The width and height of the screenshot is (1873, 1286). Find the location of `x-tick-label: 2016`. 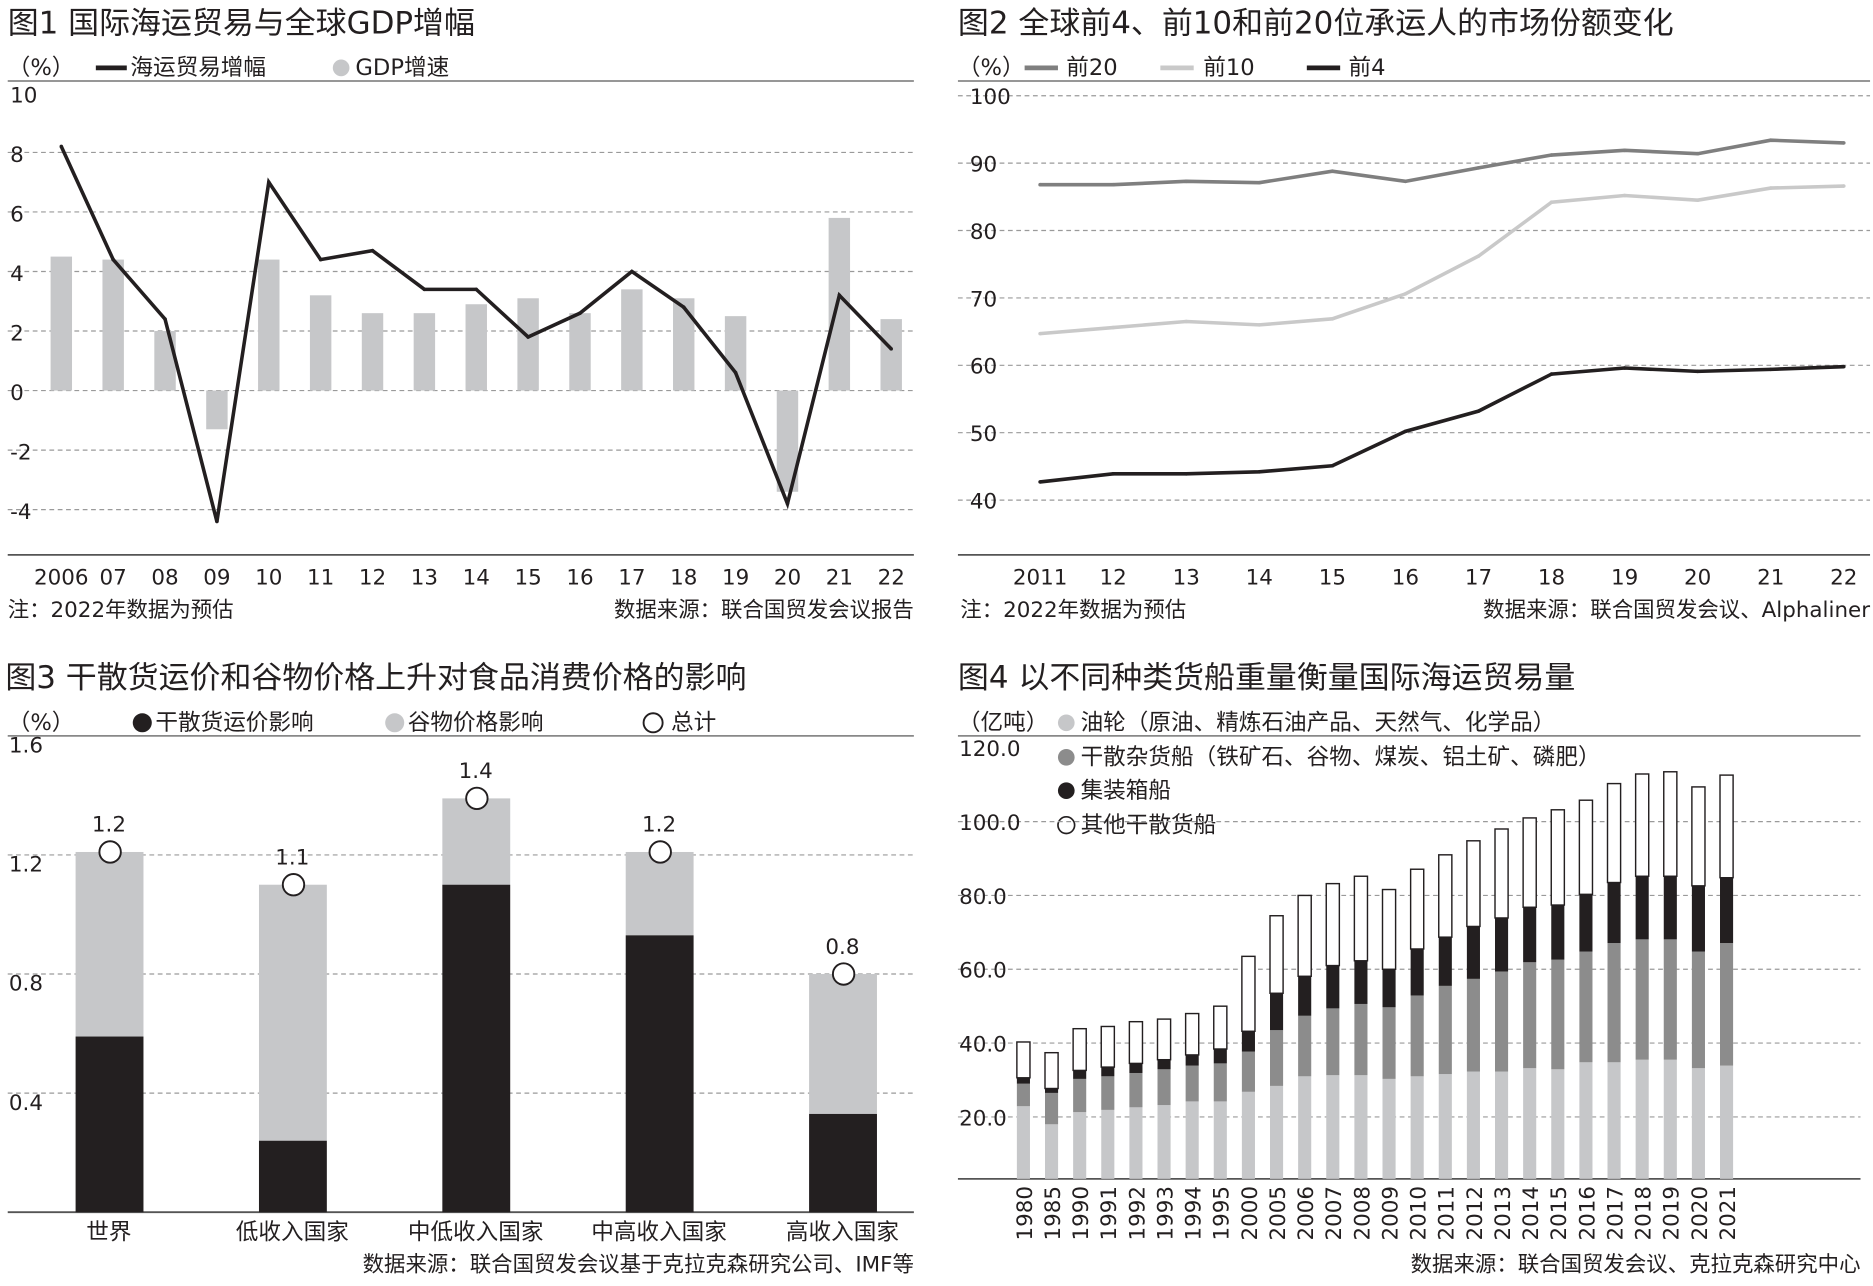

x-tick-label: 2016 is located at coordinates (1587, 1213).